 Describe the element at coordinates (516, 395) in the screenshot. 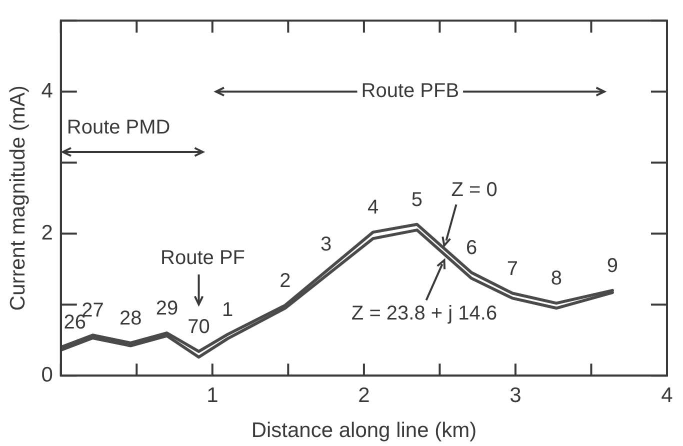

I see `x-tick-label: 3` at that location.